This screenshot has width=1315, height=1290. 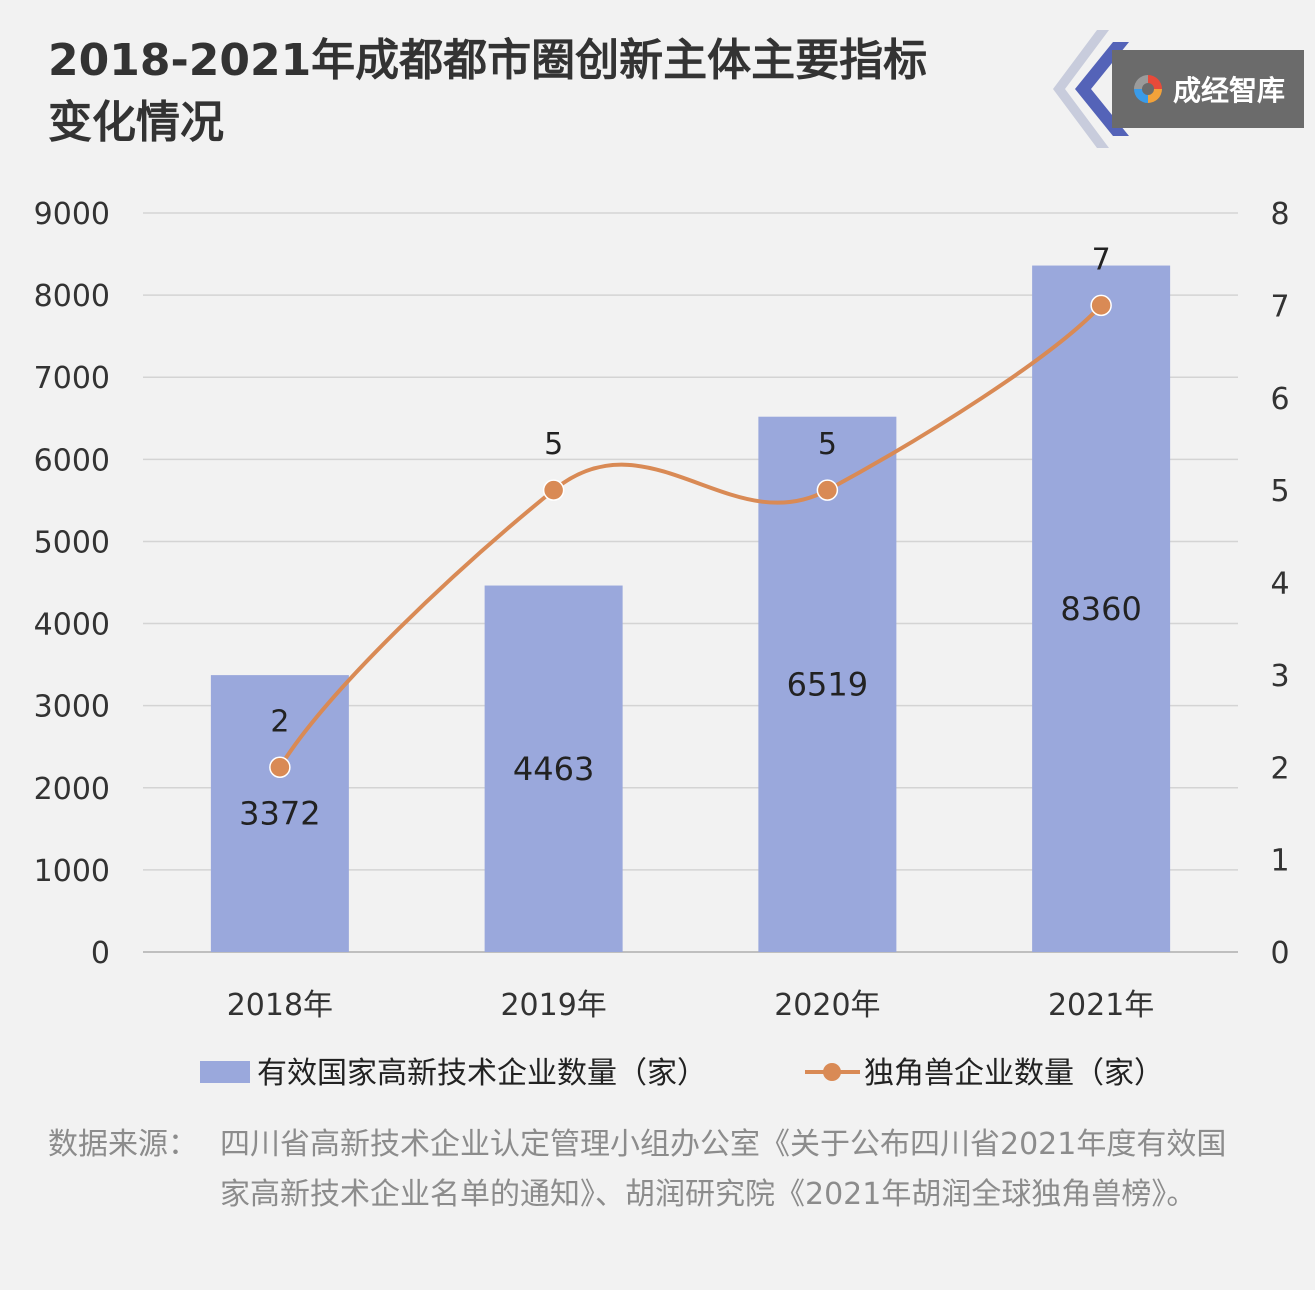 What do you see at coordinates (832, 1072) in the screenshot?
I see `legend-swatch-marker` at bounding box center [832, 1072].